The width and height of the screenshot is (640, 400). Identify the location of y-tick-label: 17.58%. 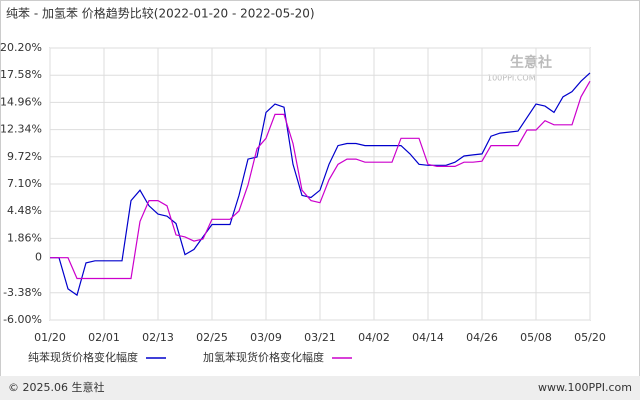
(21, 74).